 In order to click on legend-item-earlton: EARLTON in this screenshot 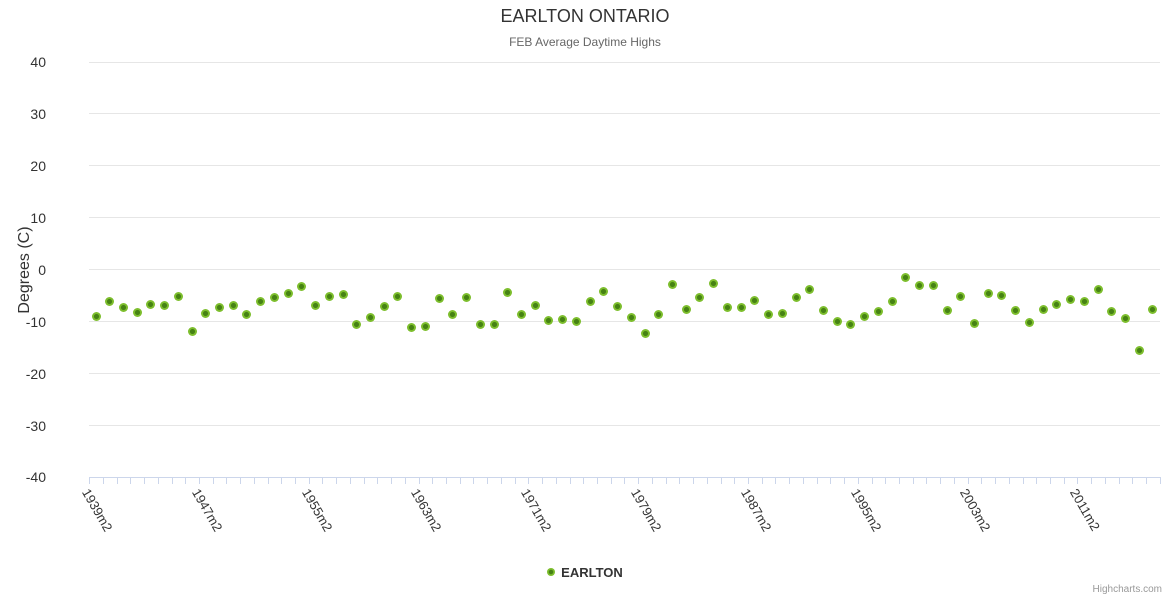, I will do `click(585, 572)`.